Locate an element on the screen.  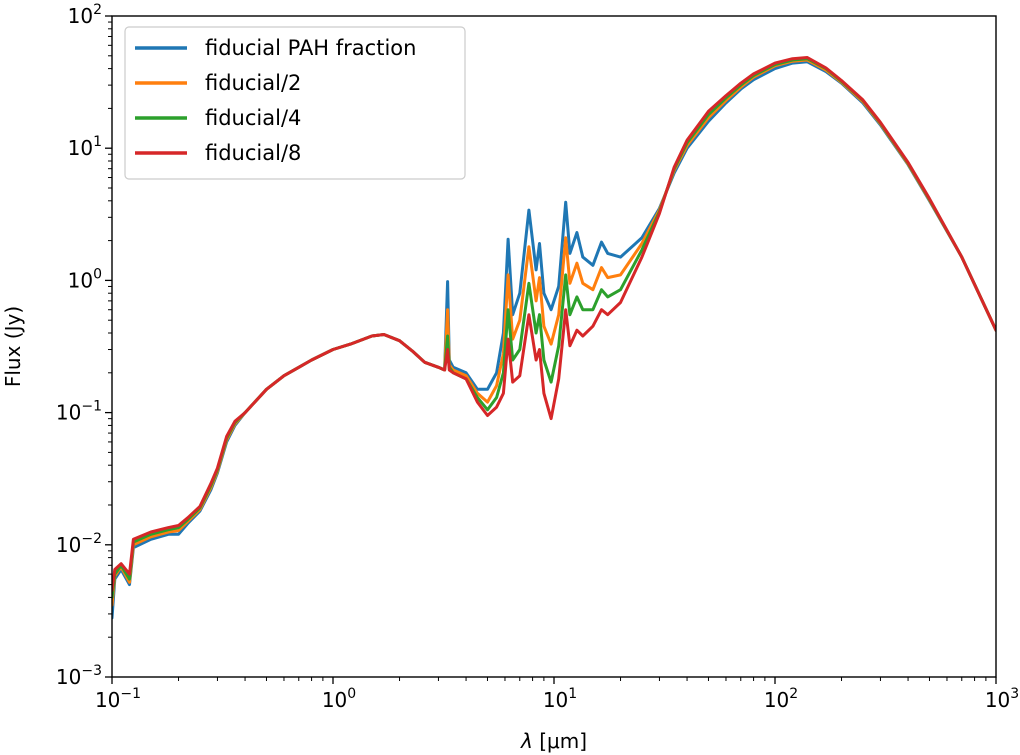
x-tick-label: 10⁻¹ is located at coordinates (118, 699).